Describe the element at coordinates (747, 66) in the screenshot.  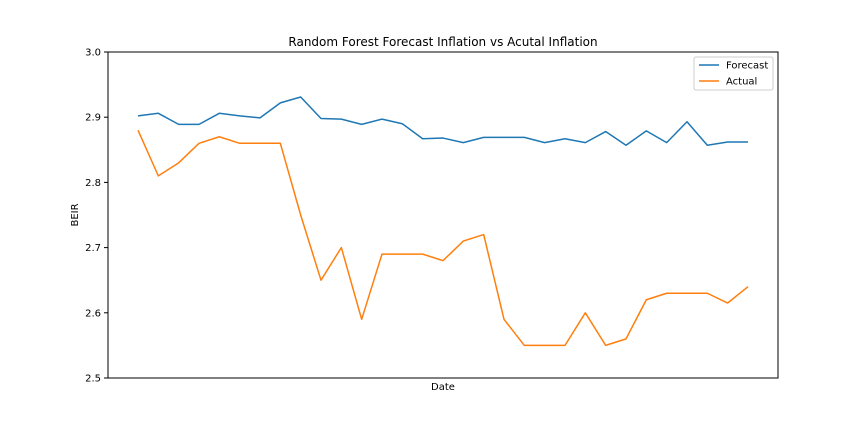
I see `legend-label-forecast: Forecast` at that location.